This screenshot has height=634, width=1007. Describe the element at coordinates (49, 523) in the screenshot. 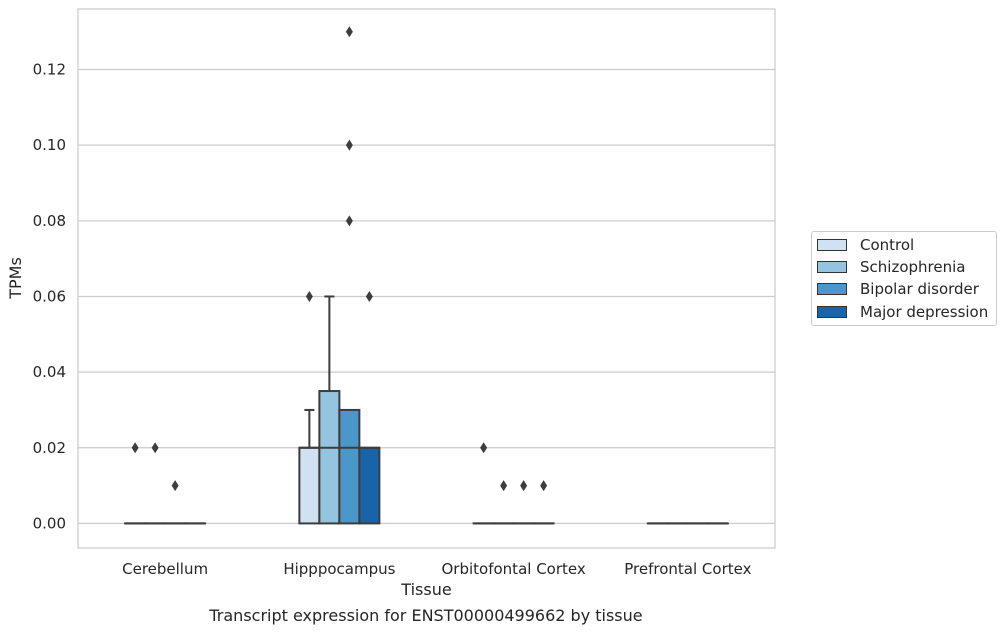

I see `y-tick-label: 0.00` at that location.